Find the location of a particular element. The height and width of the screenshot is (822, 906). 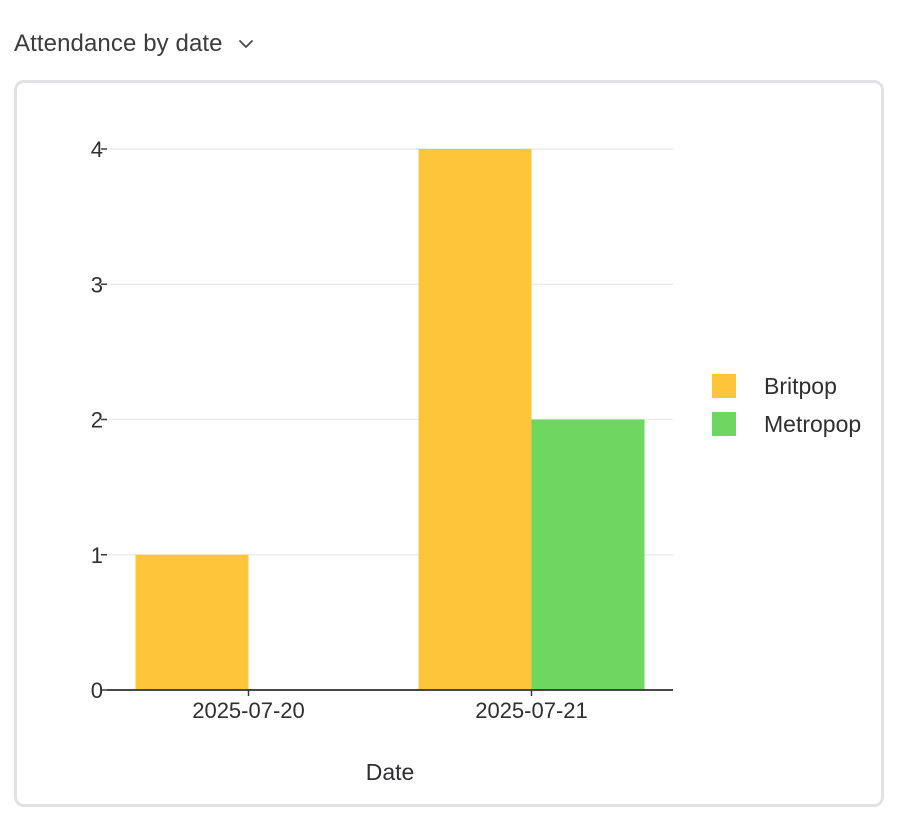

x-tick-label: 2025-07-21 is located at coordinates (531, 710).